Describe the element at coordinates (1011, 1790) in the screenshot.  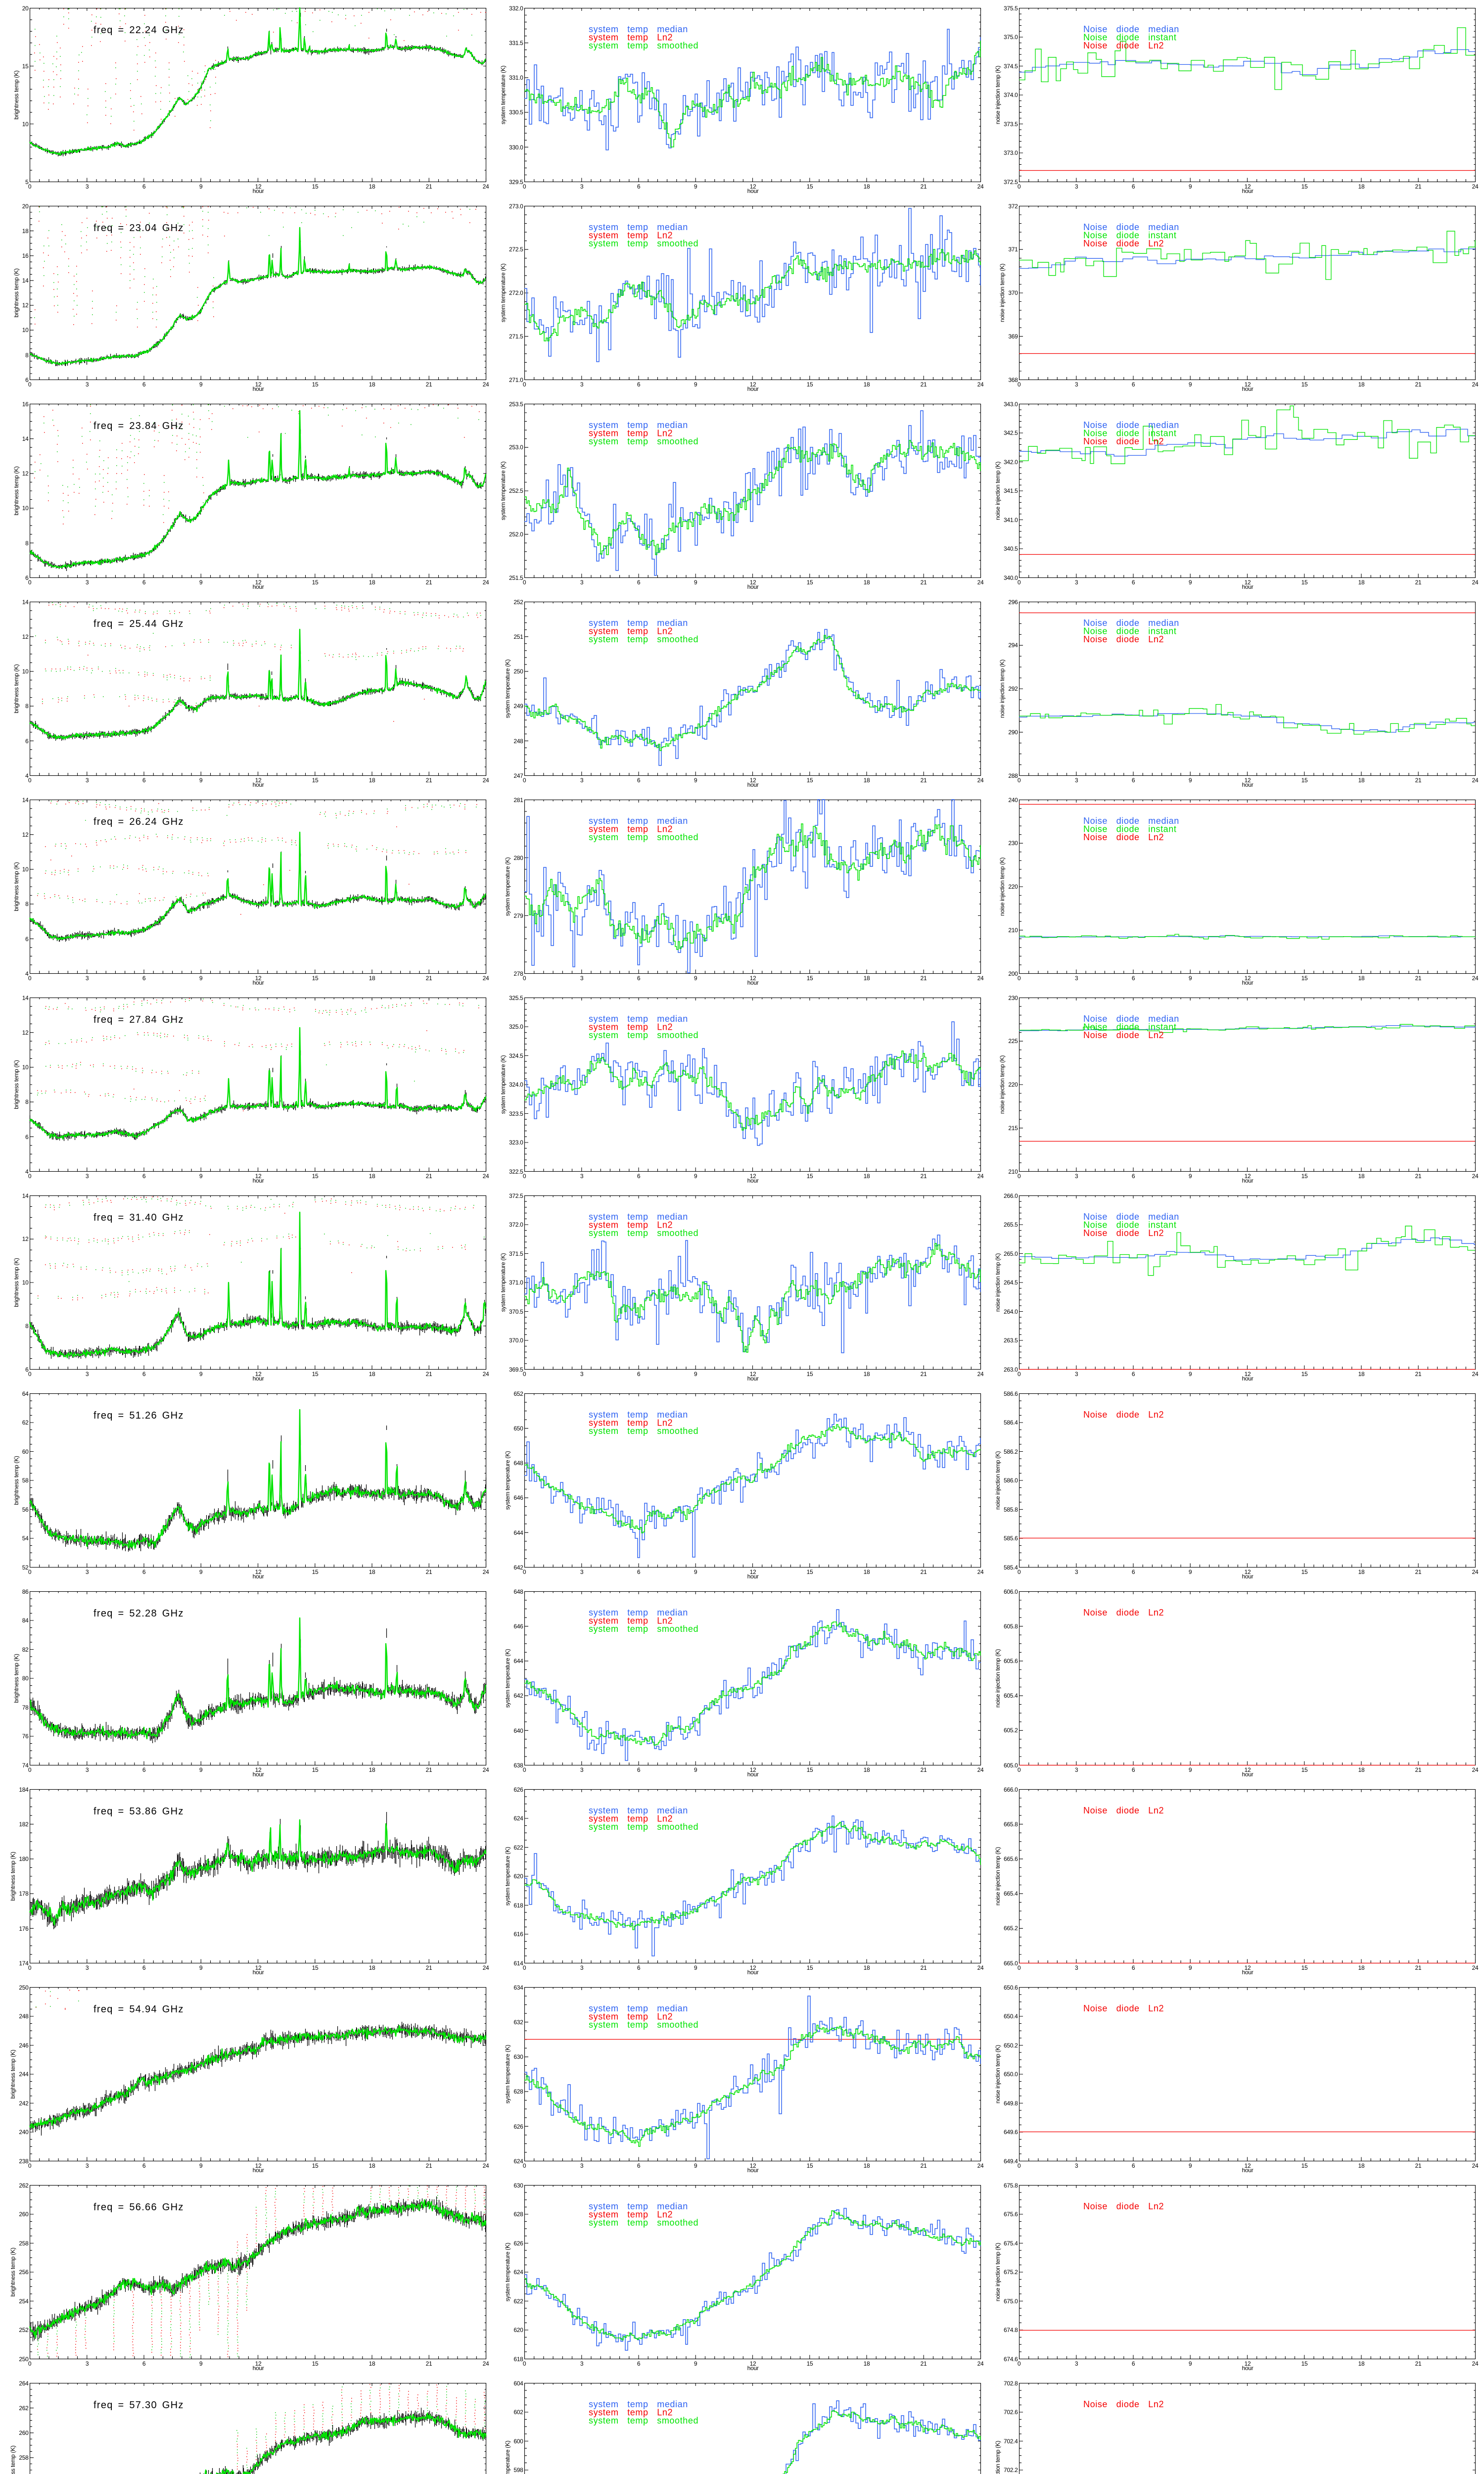
I see `svg-text: 666.0` at that location.